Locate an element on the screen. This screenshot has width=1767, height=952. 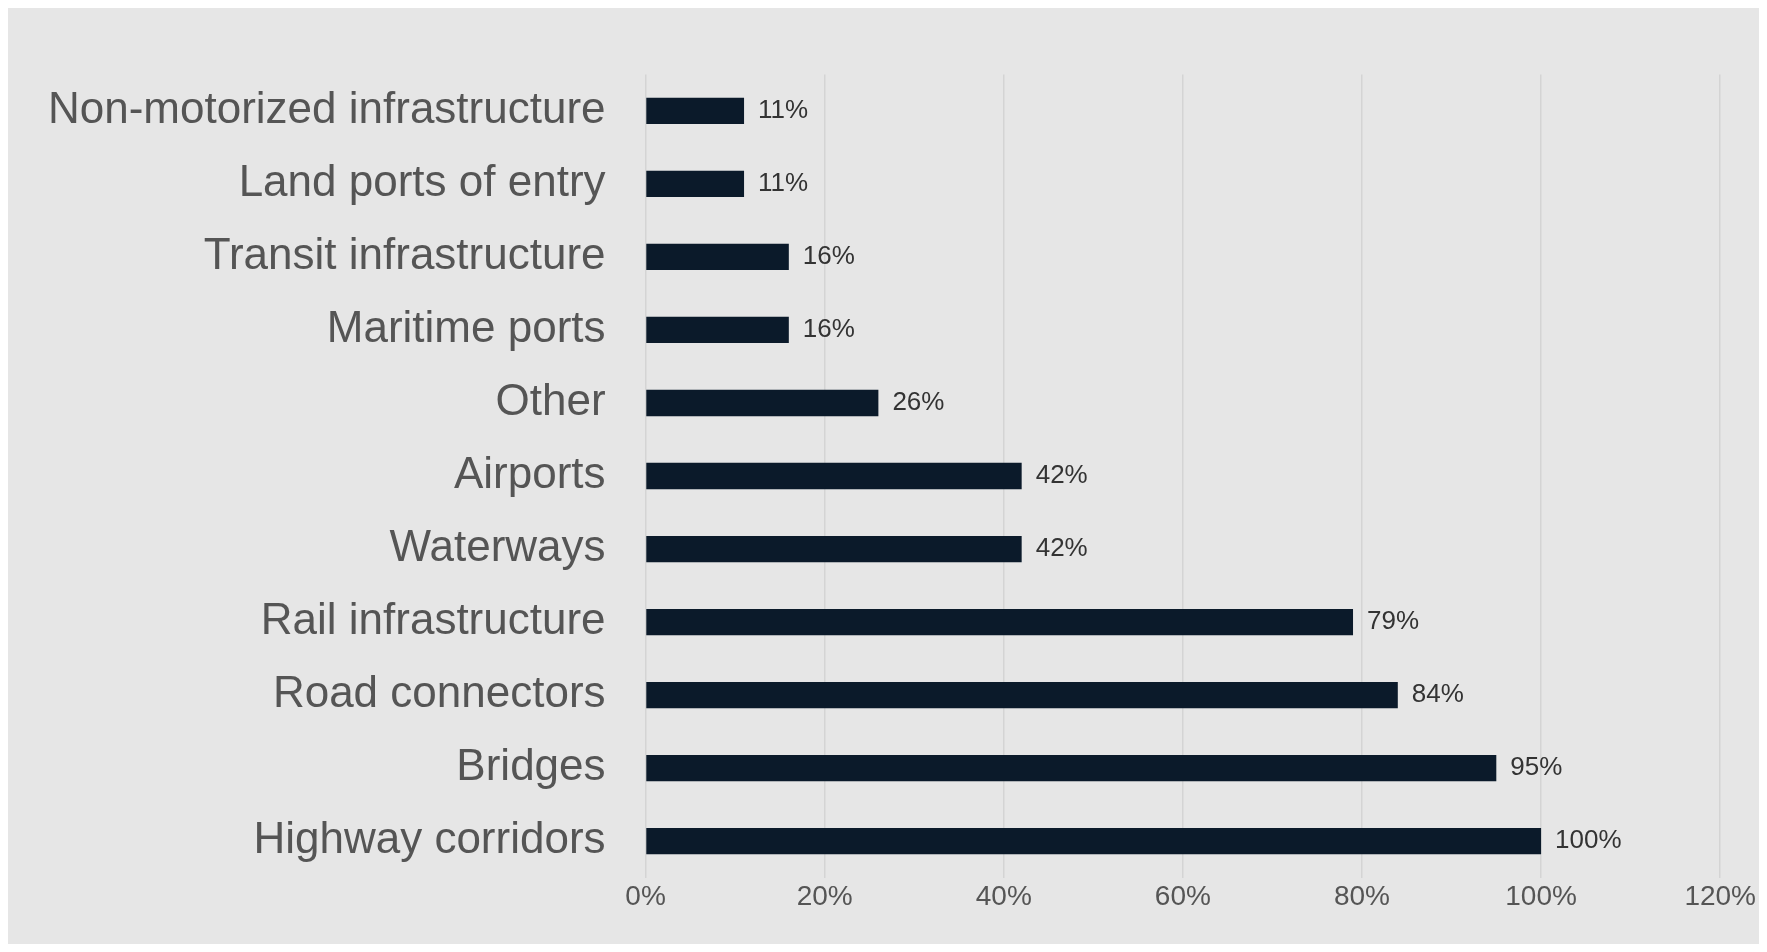
y-tick-label: Other is located at coordinates (550, 400).